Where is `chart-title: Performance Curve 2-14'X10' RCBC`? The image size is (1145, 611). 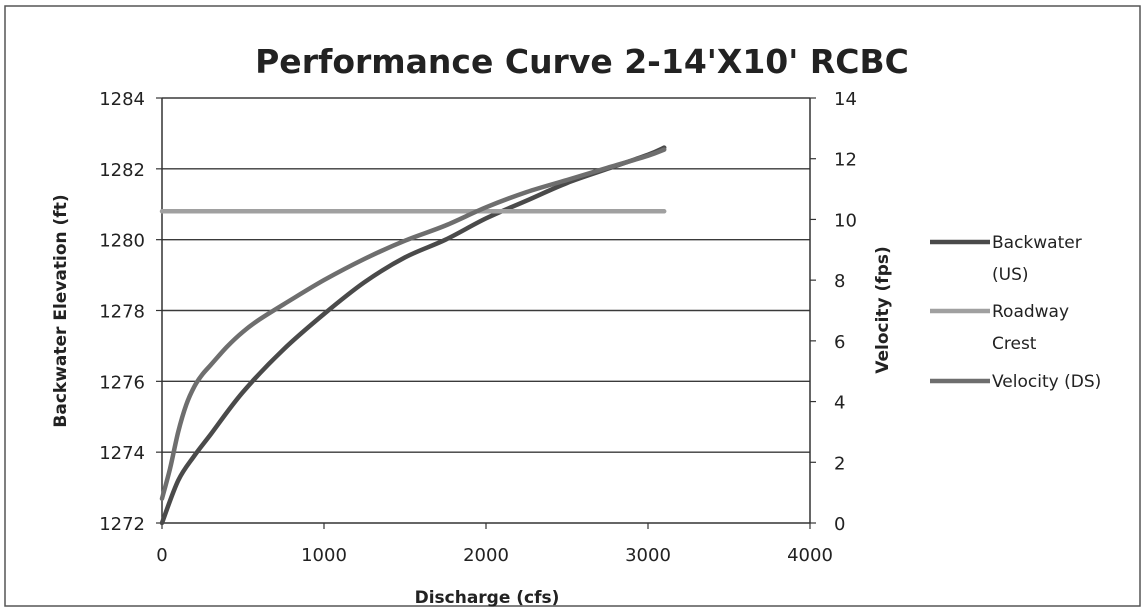 chart-title: Performance Curve 2-14'X10' RCBC is located at coordinates (582, 61).